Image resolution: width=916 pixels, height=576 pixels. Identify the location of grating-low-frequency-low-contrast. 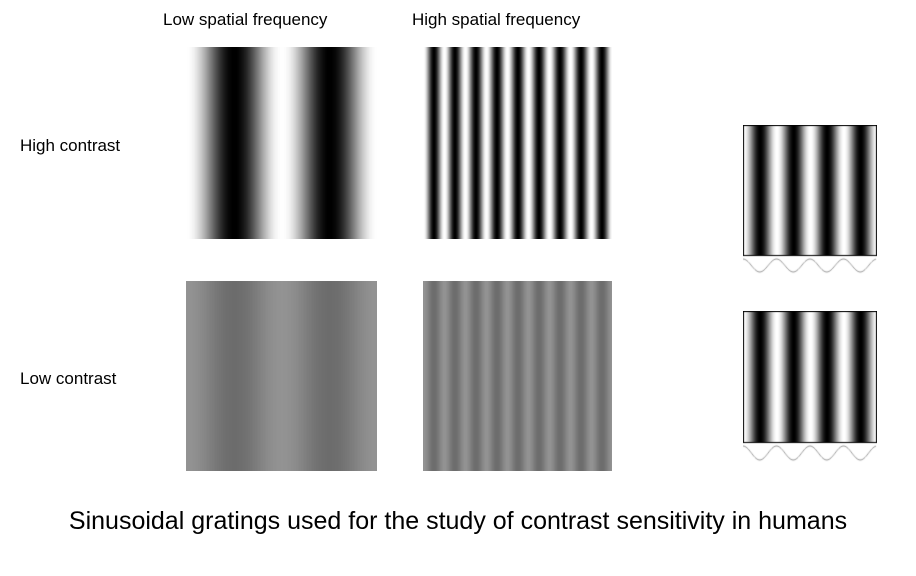
(281, 376).